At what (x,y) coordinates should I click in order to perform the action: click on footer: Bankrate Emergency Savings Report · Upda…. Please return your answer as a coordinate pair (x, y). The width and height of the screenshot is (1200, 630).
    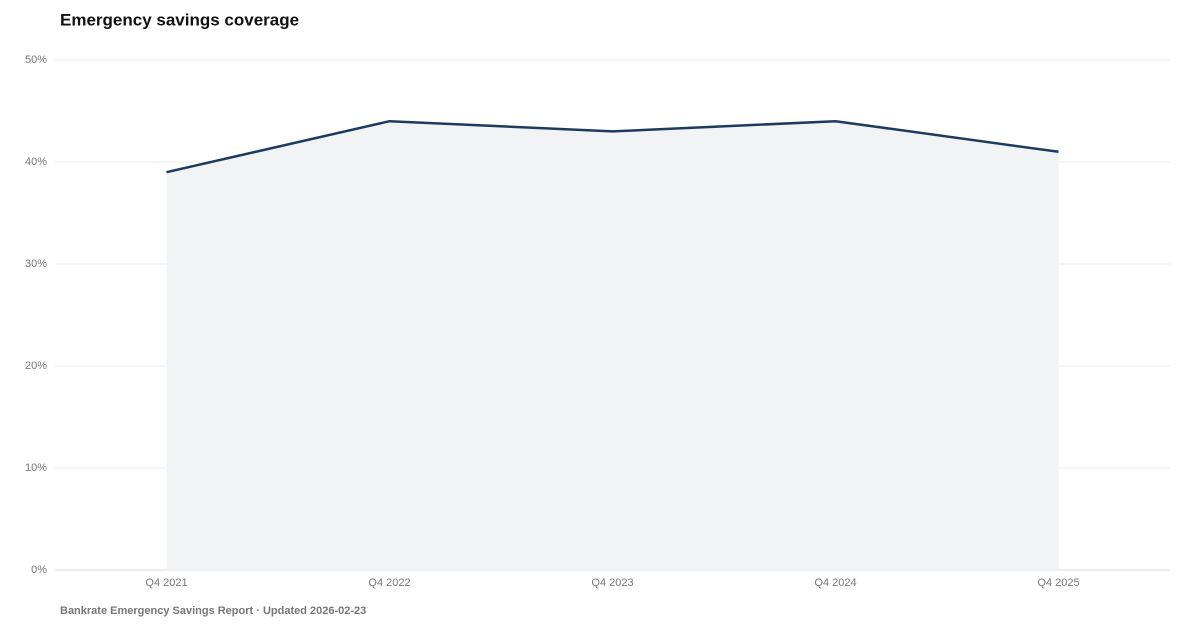
    Looking at the image, I should click on (213, 611).